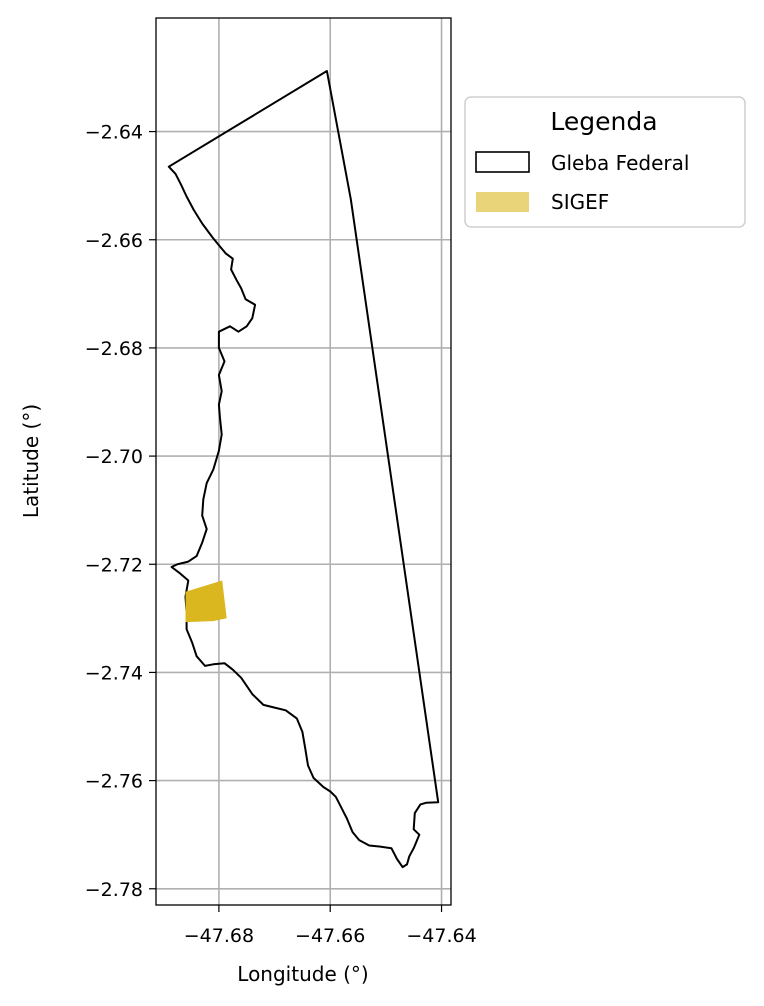 The width and height of the screenshot is (764, 1006). I want to click on y-tick-label: −2.72, so click(114, 565).